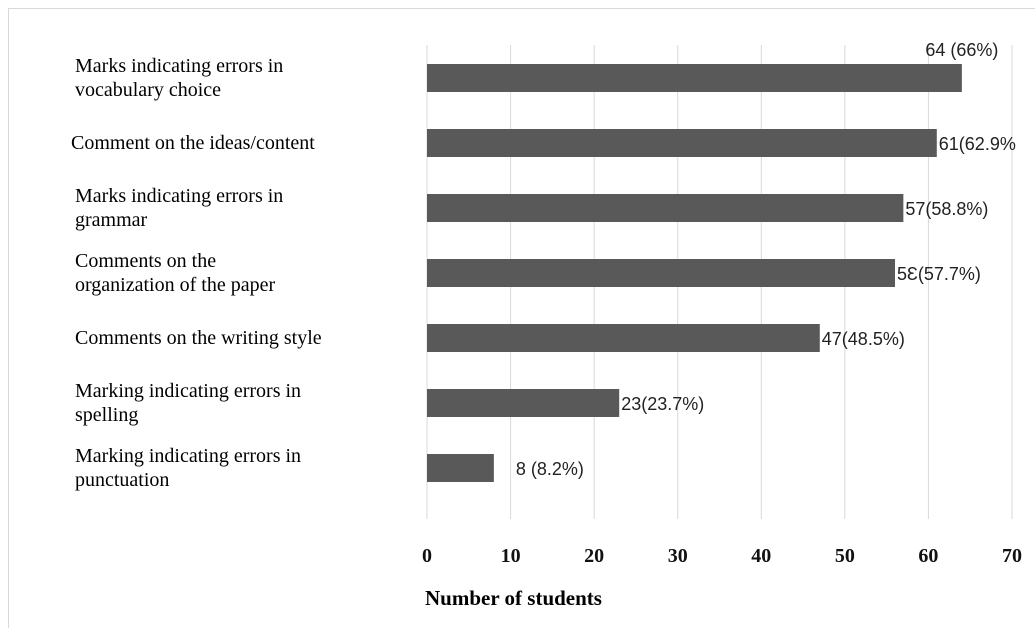 The height and width of the screenshot is (629, 1035). What do you see at coordinates (722, 556) in the screenshot?
I see `x-tick-layer: 0 10 20 30 40 50 60 70` at bounding box center [722, 556].